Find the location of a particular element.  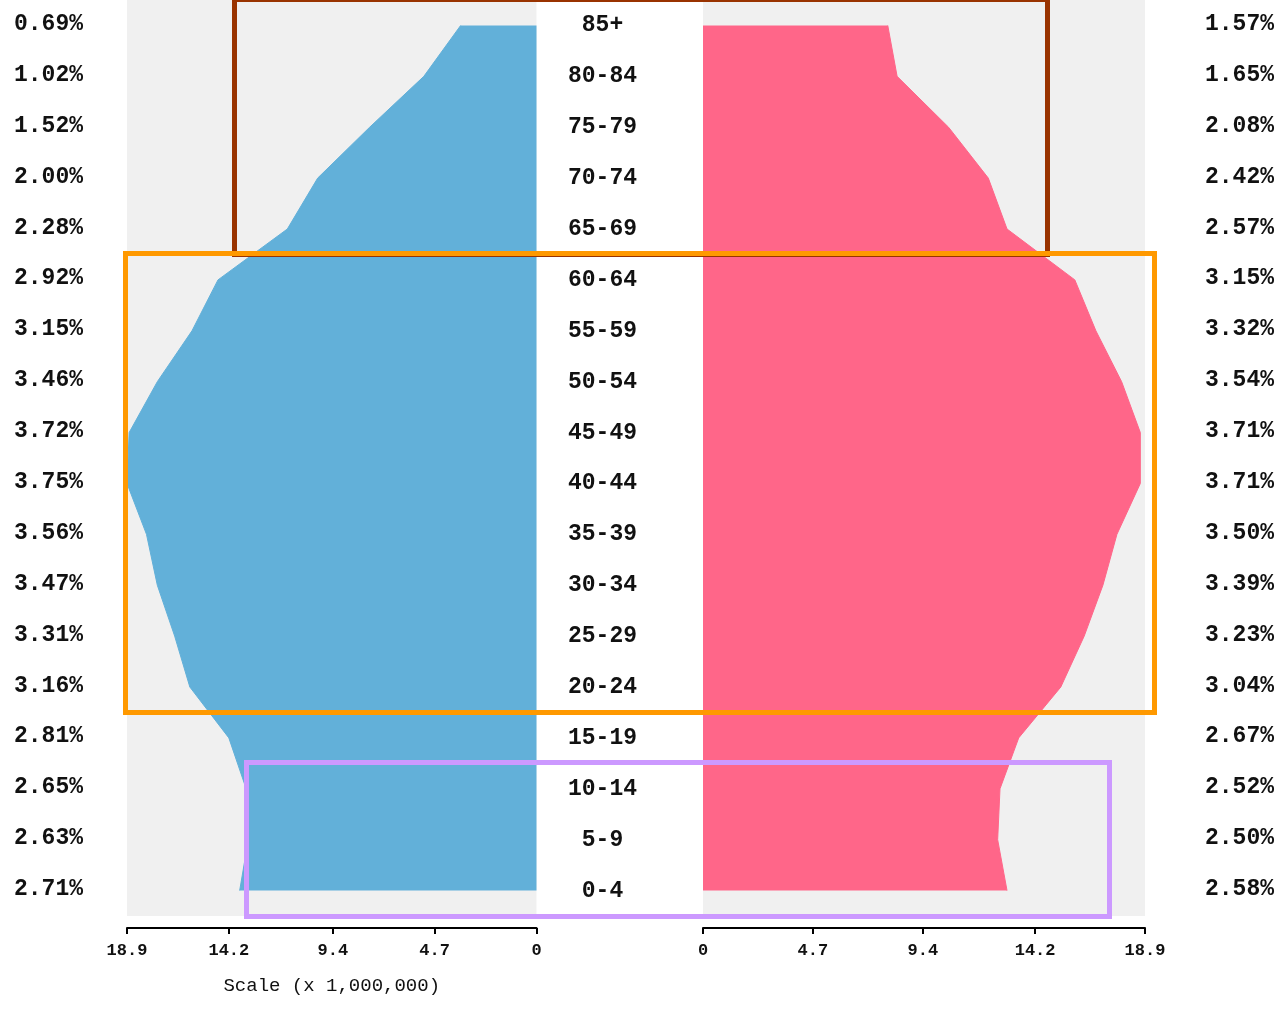

text: 2.81% is located at coordinates (49, 736).